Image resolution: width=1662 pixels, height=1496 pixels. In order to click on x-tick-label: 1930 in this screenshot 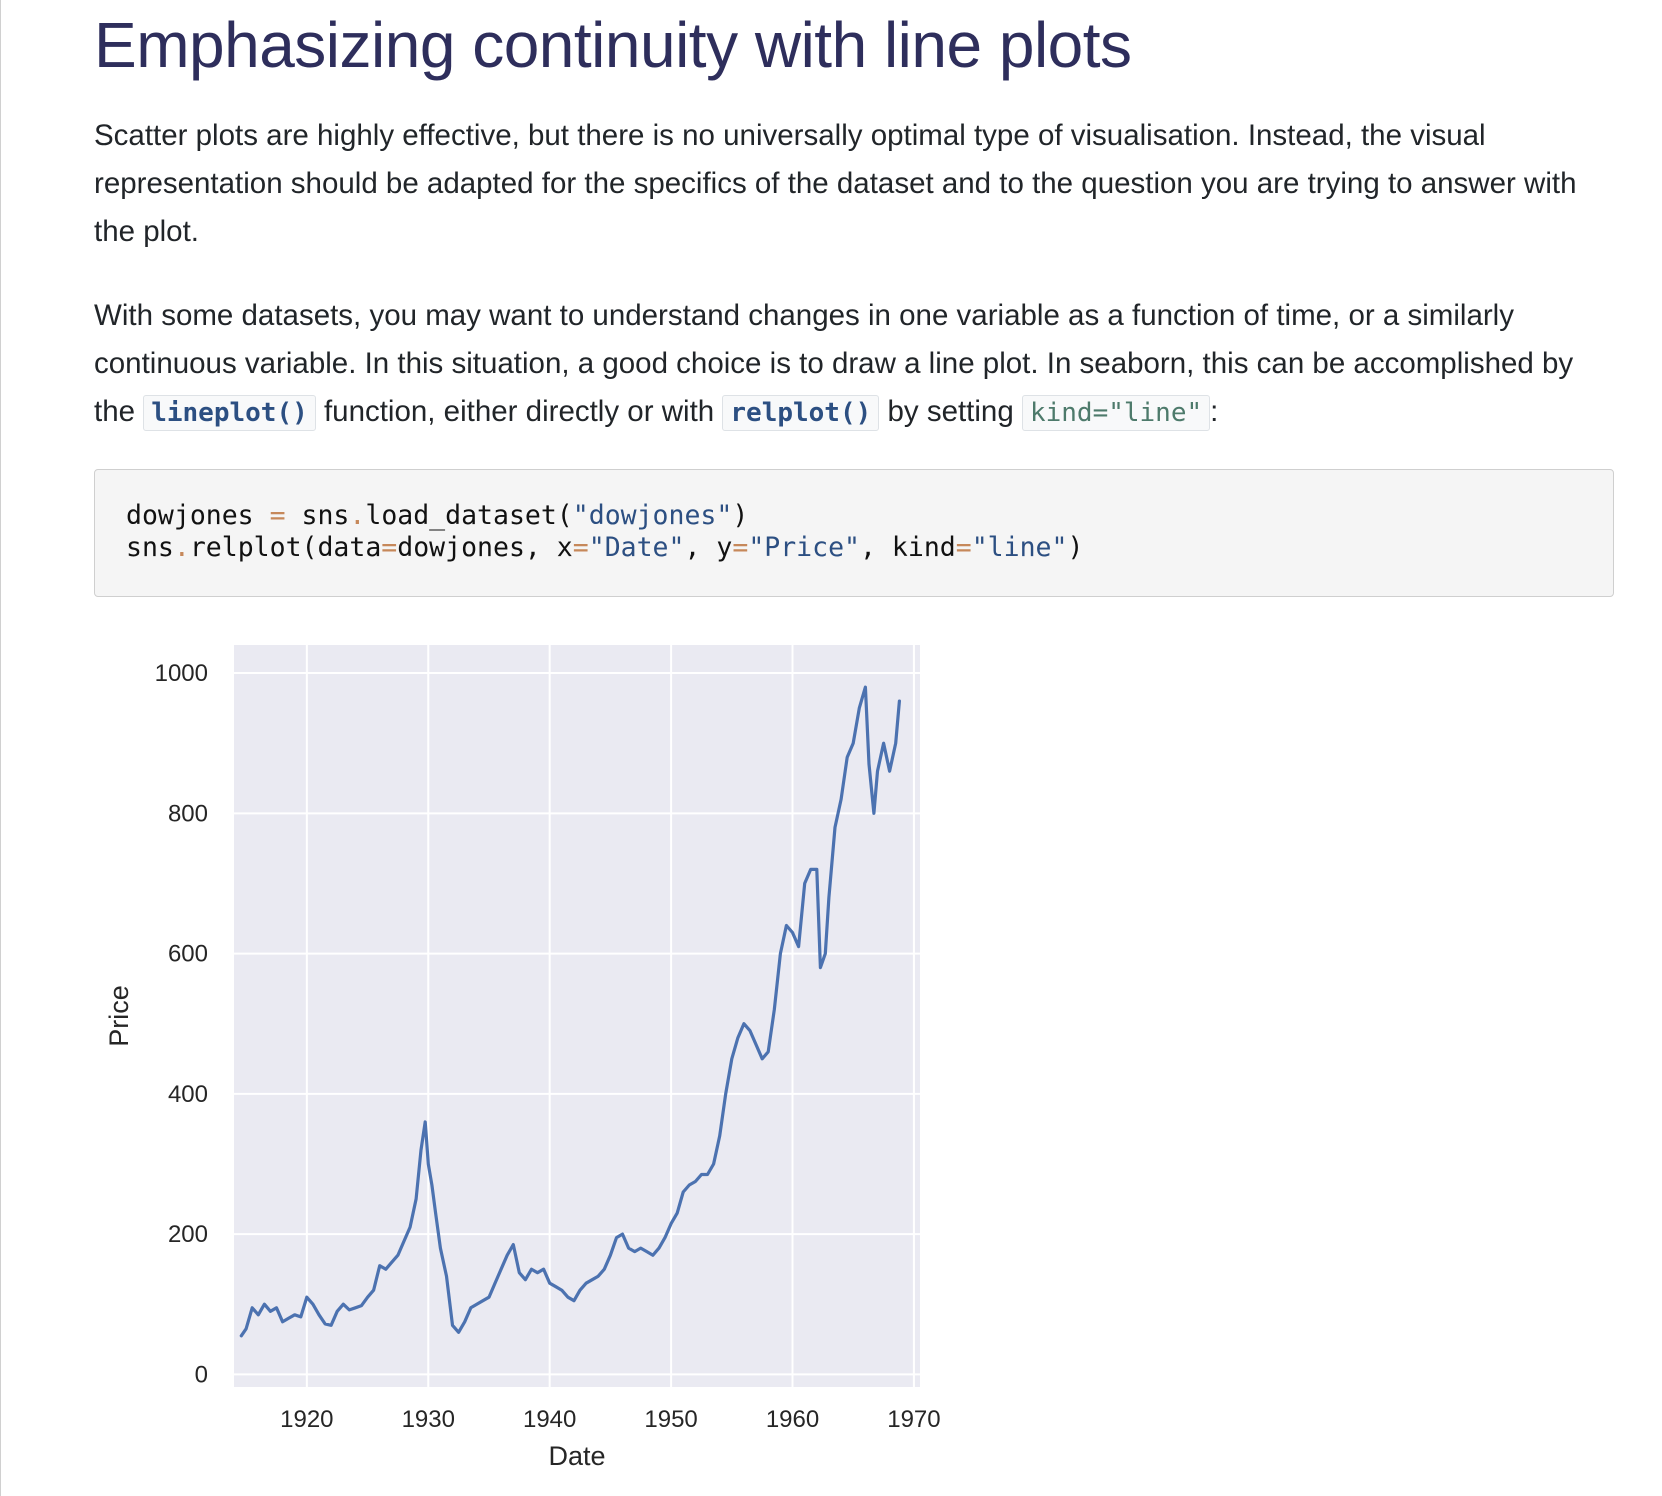, I will do `click(428, 1419)`.